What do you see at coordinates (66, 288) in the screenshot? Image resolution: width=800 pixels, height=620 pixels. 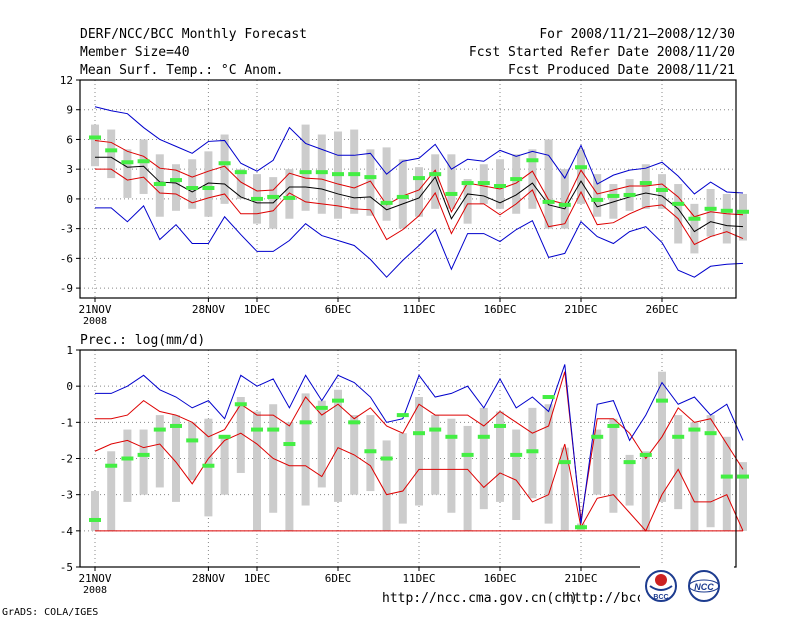 I see `temp-ytick-label: -9` at bounding box center [66, 288].